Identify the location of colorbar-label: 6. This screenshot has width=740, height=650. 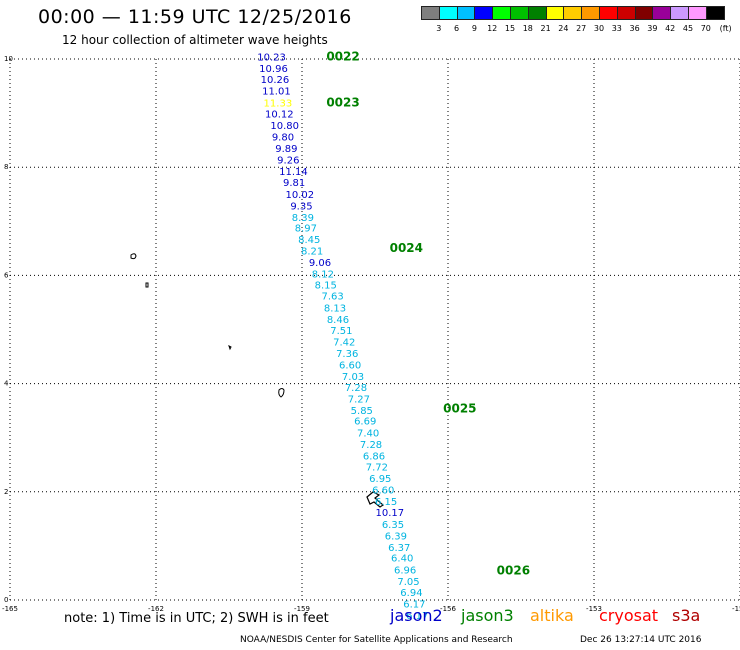
(457, 28).